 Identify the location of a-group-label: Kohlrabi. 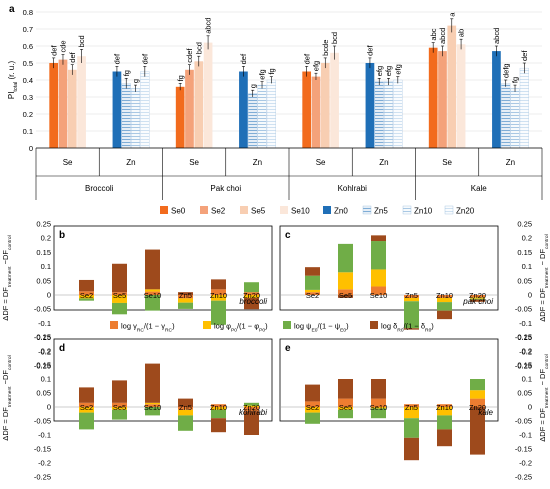
(353, 188).